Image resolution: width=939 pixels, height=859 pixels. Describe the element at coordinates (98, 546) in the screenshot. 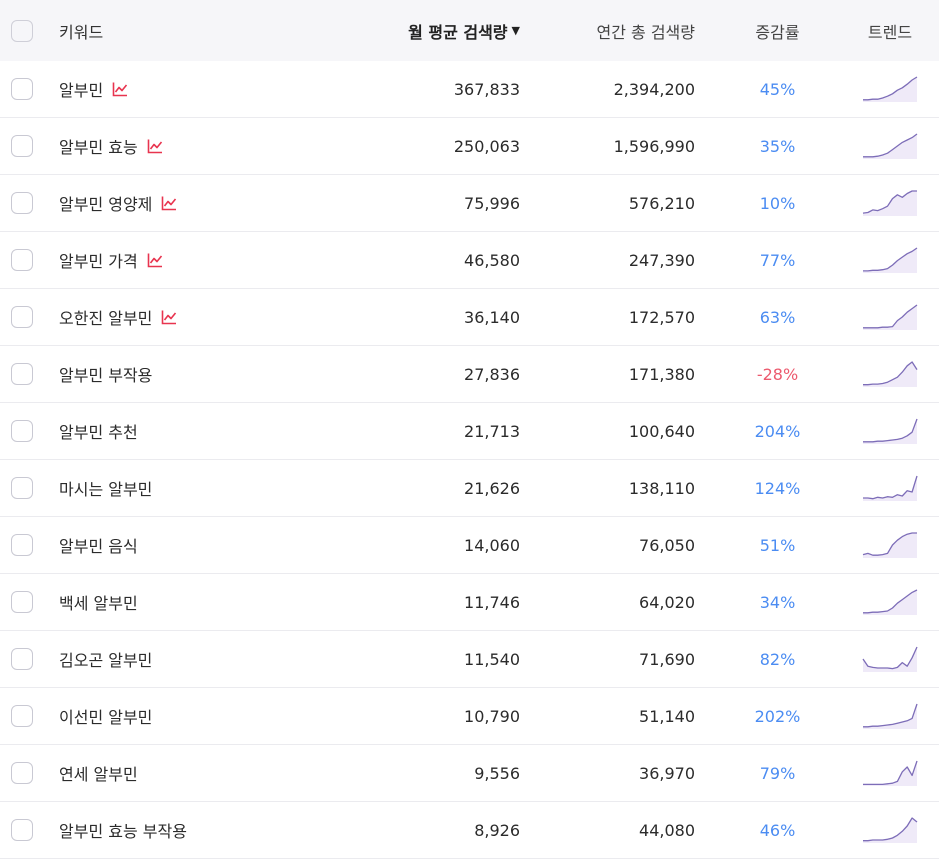

I see `keyword-text: 알부민 음식` at that location.